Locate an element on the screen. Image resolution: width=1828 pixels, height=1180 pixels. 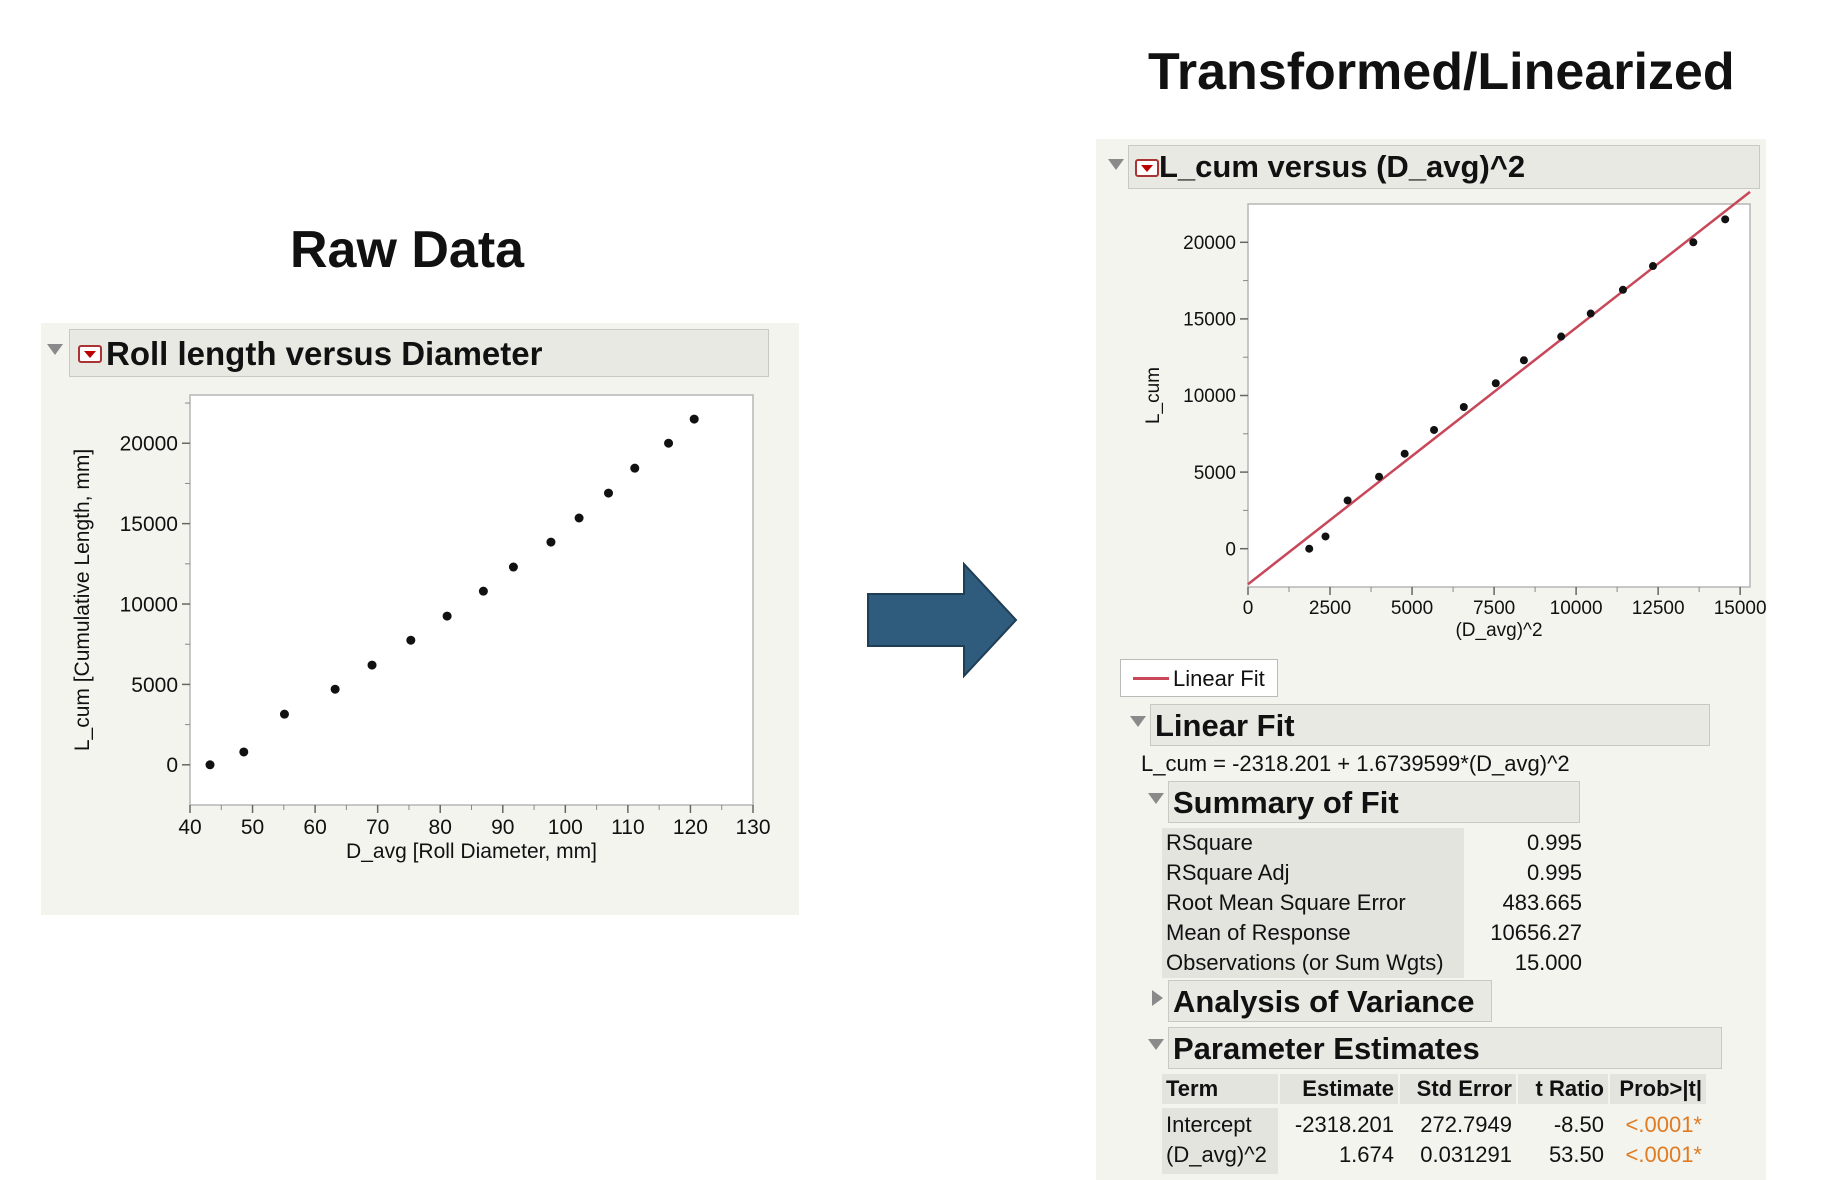
x-tick-label: 2500 is located at coordinates (1330, 608).